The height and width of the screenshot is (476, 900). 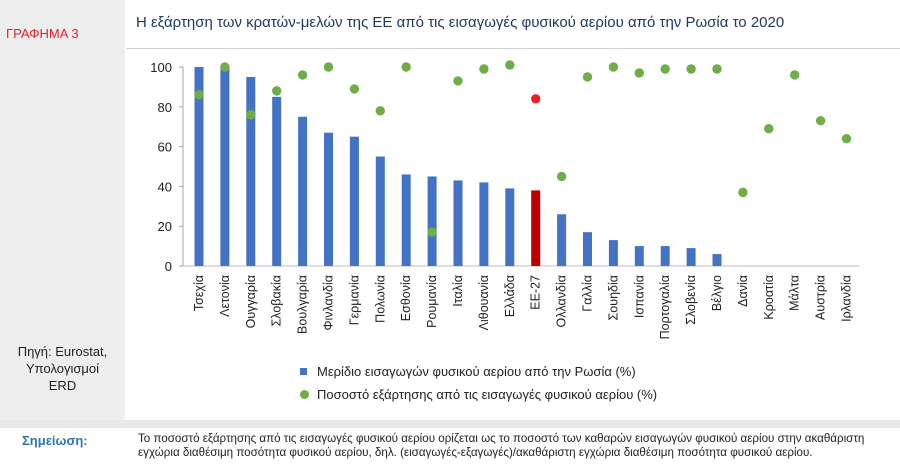 What do you see at coordinates (168, 266) in the screenshot?
I see `y-tick-label: 0` at bounding box center [168, 266].